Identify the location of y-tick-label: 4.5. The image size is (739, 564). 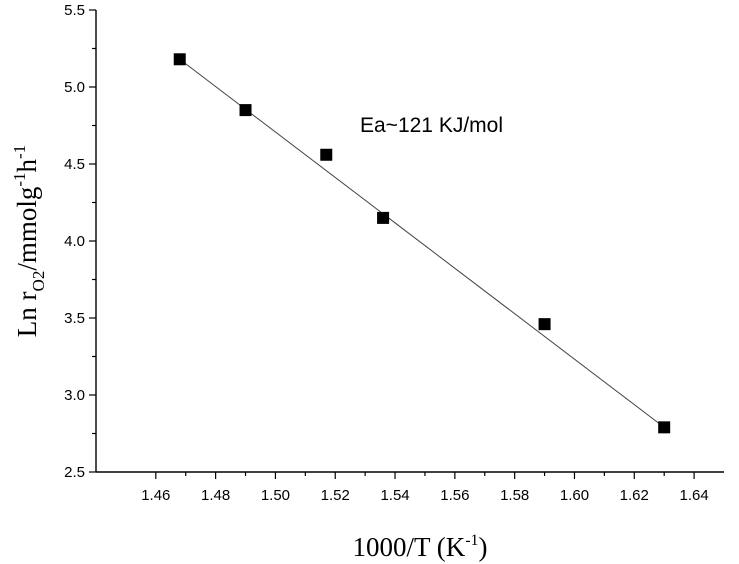
(74, 164).